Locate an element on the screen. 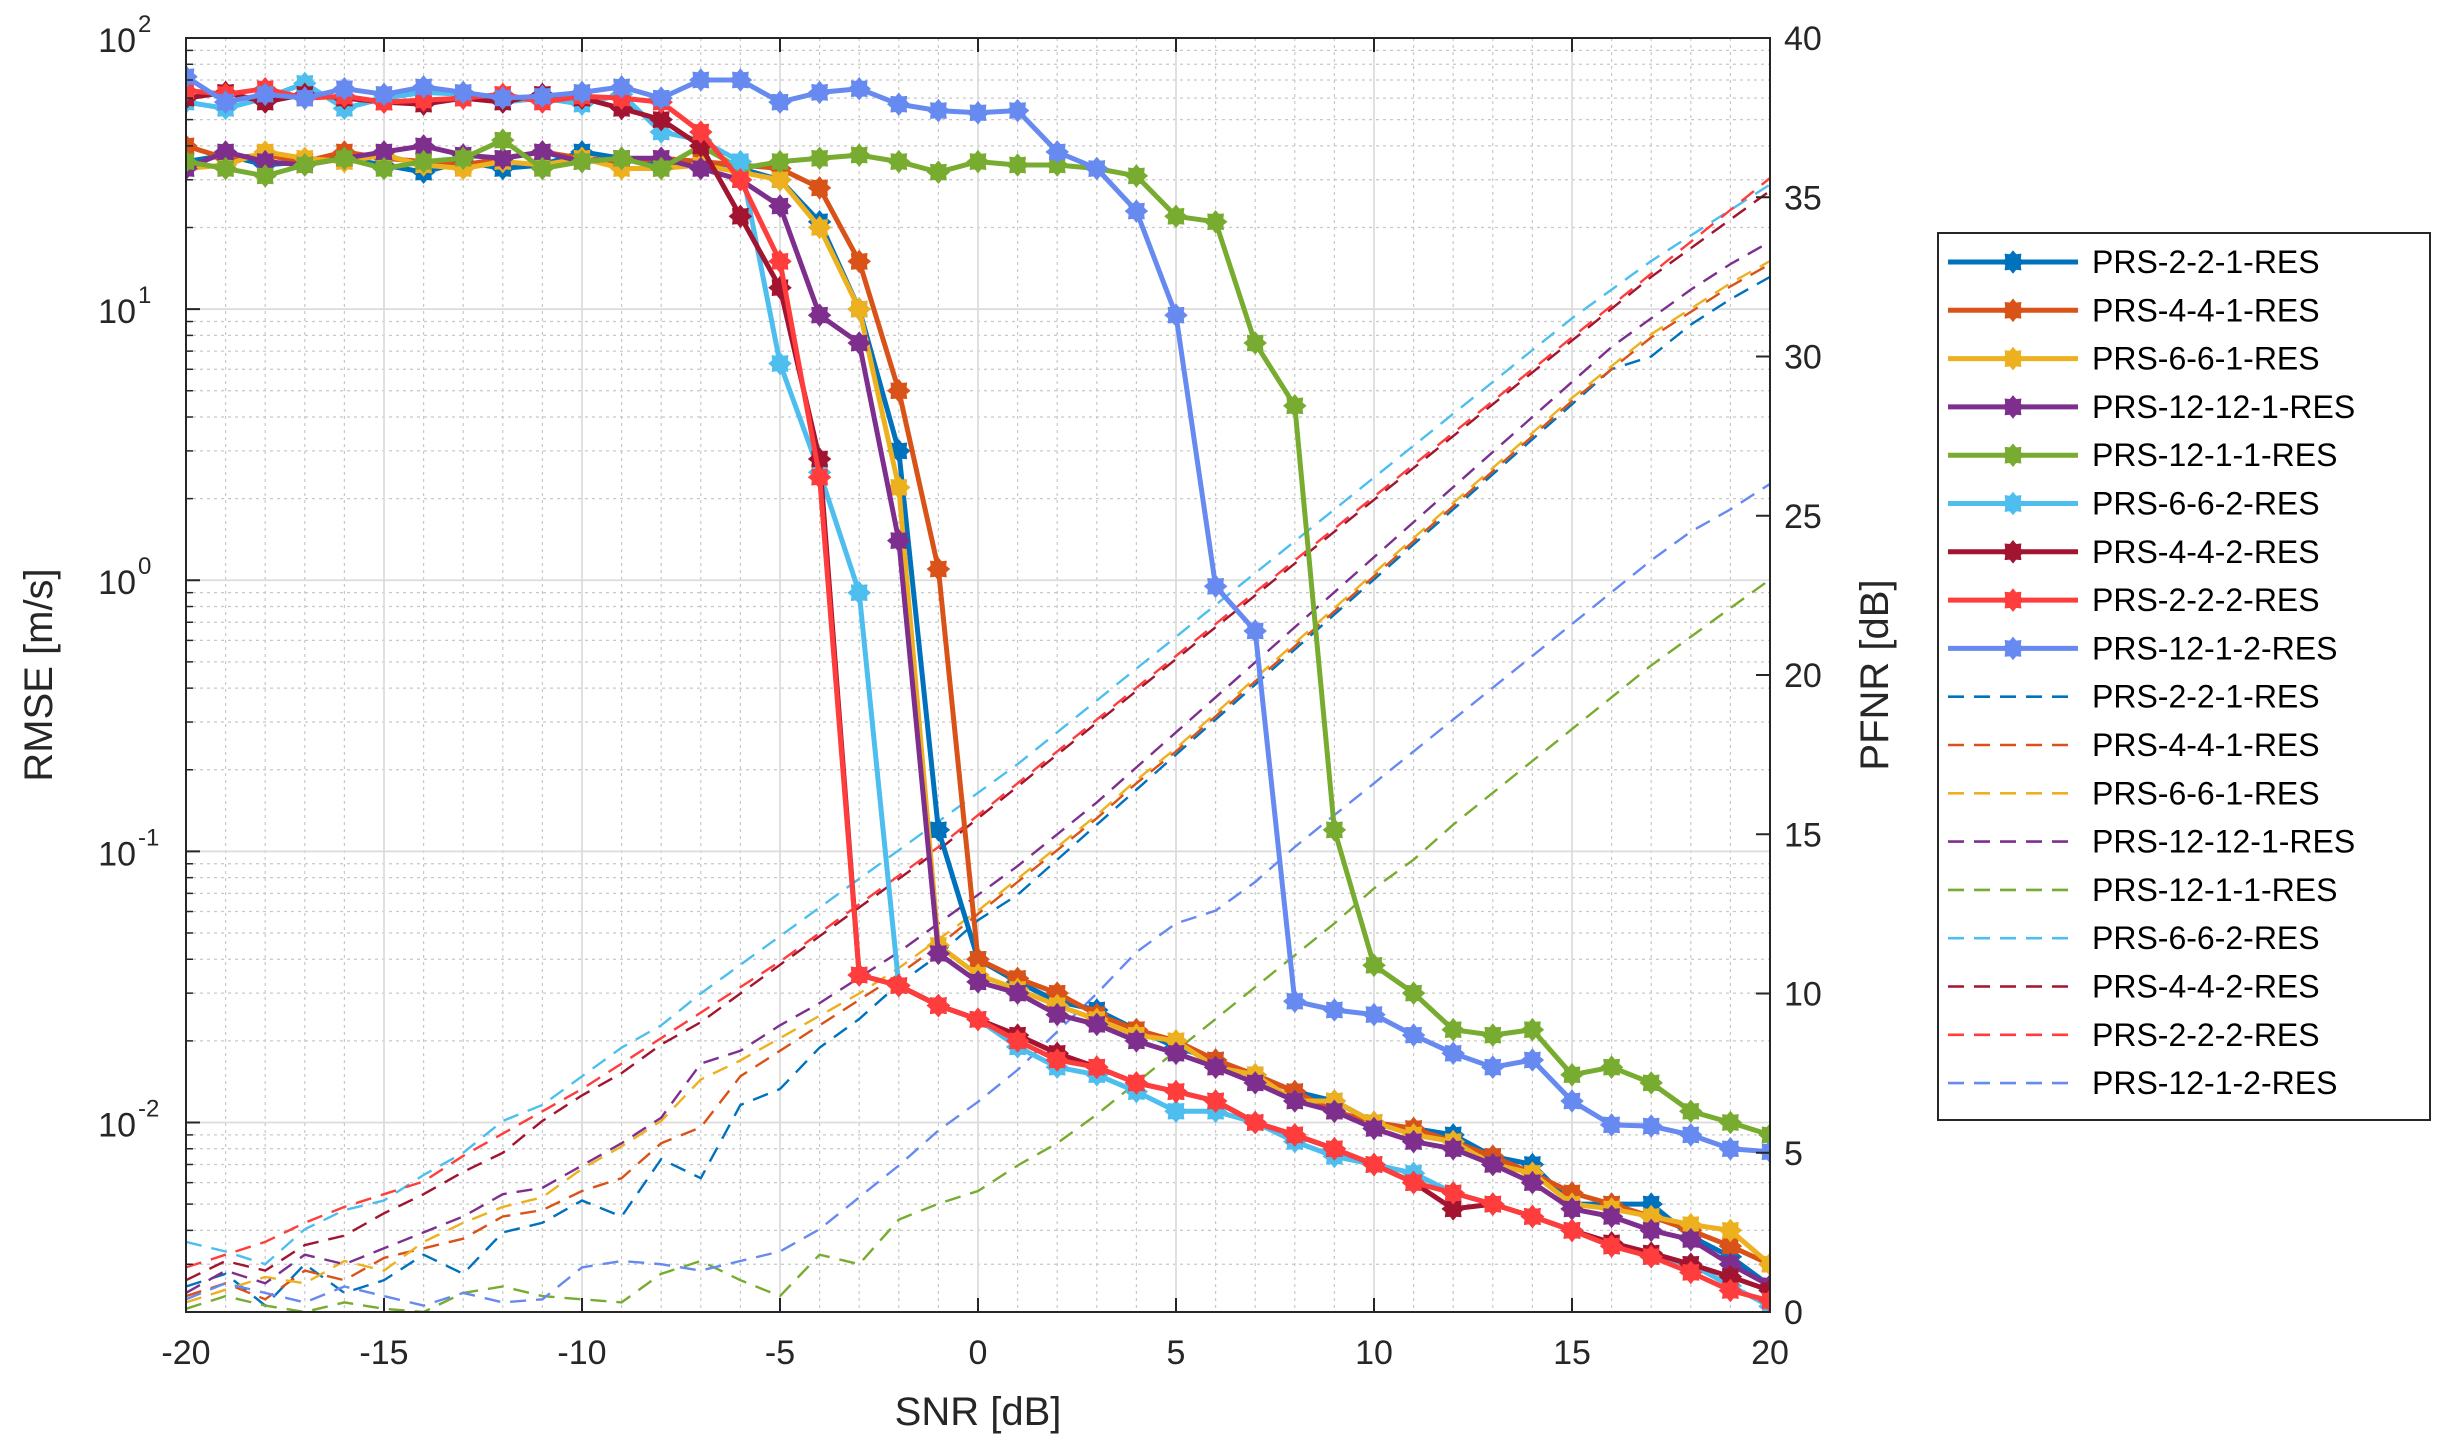  legend-box is located at coordinates (2184, 676).